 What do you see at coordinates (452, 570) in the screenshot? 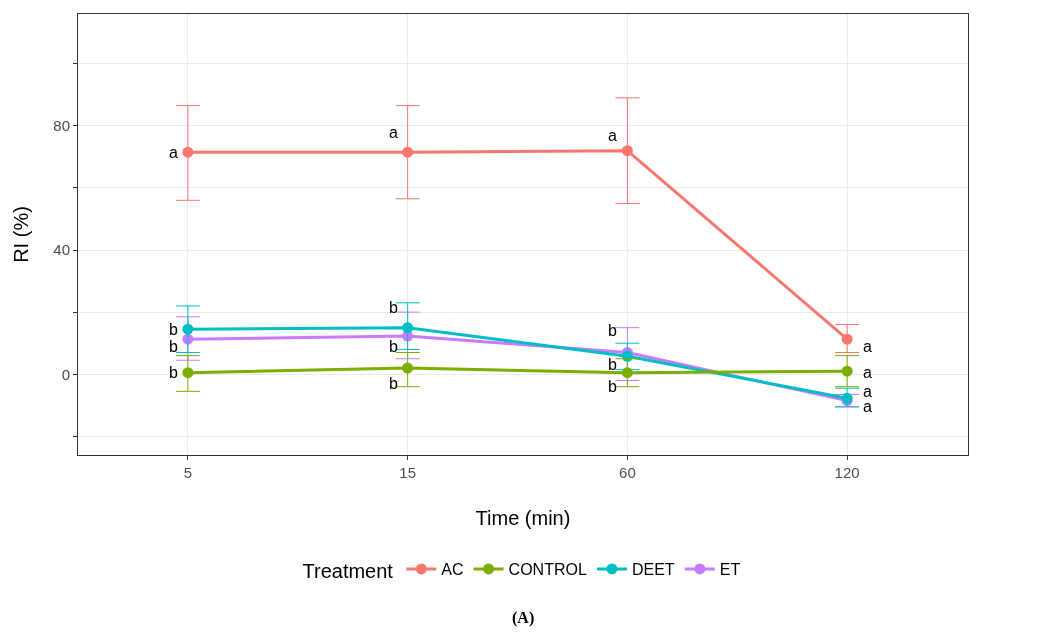
I see `legend-label: AC` at bounding box center [452, 570].